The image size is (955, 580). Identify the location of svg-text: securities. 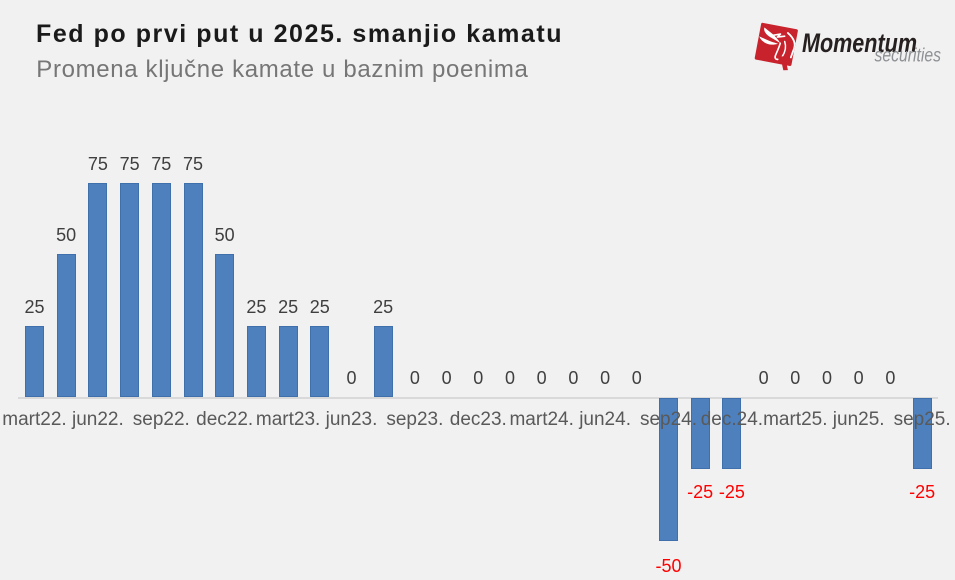
(908, 55).